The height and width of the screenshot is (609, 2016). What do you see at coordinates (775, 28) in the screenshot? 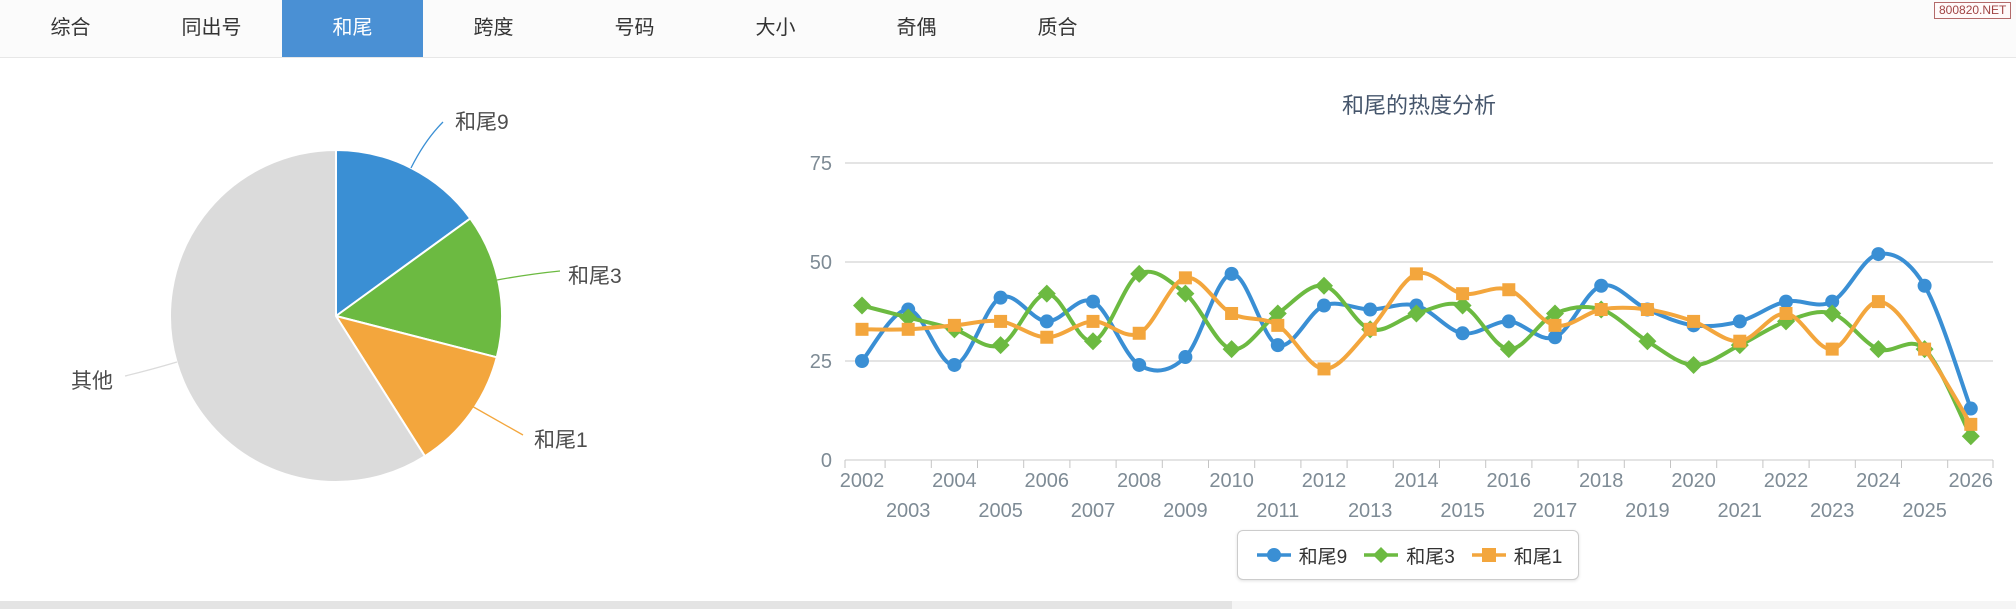
I see `tab-daxiao: 大小` at bounding box center [775, 28].